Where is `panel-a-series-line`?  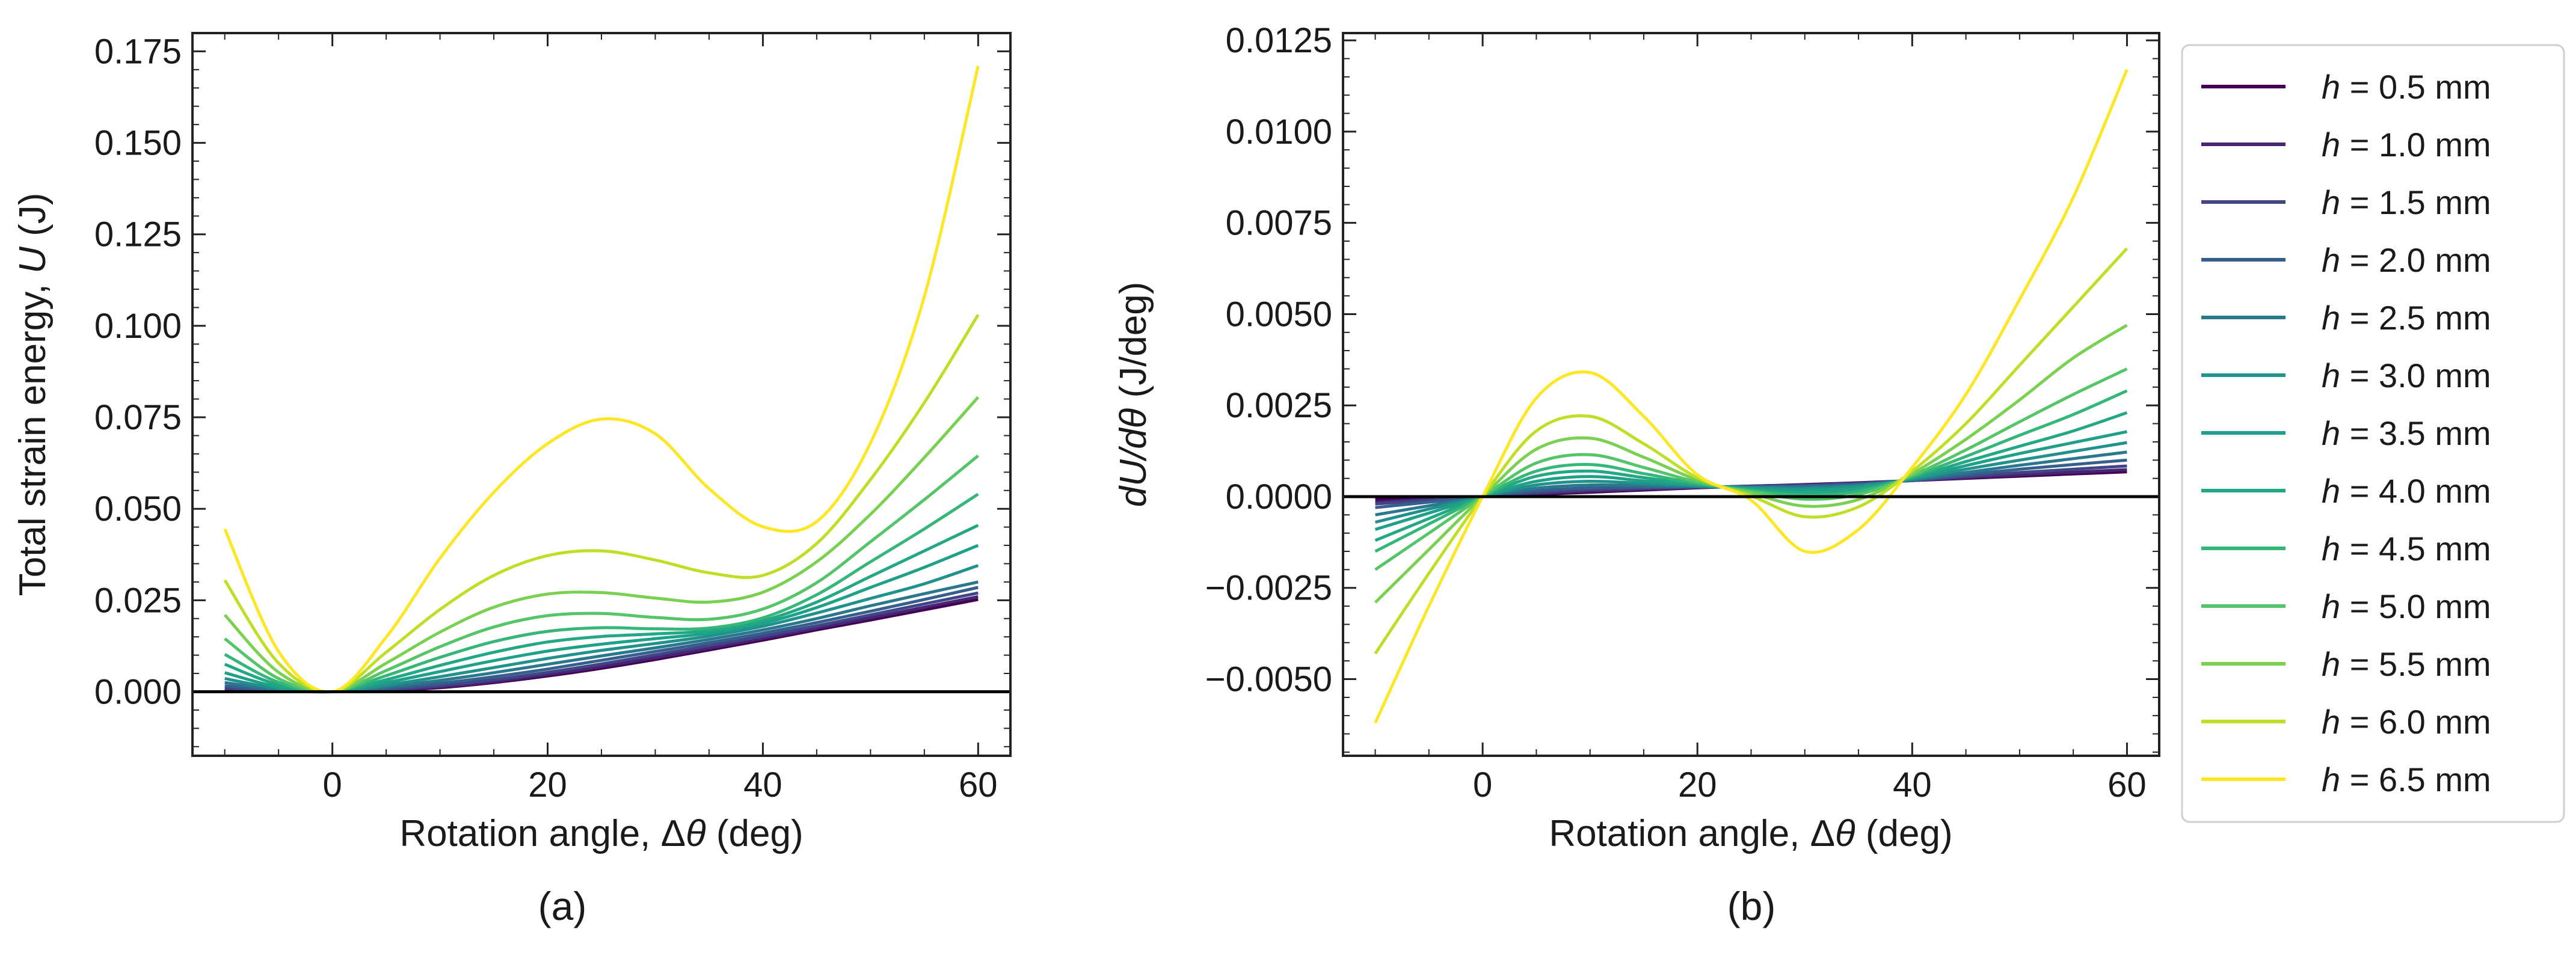 panel-a-series-line is located at coordinates (601, 640).